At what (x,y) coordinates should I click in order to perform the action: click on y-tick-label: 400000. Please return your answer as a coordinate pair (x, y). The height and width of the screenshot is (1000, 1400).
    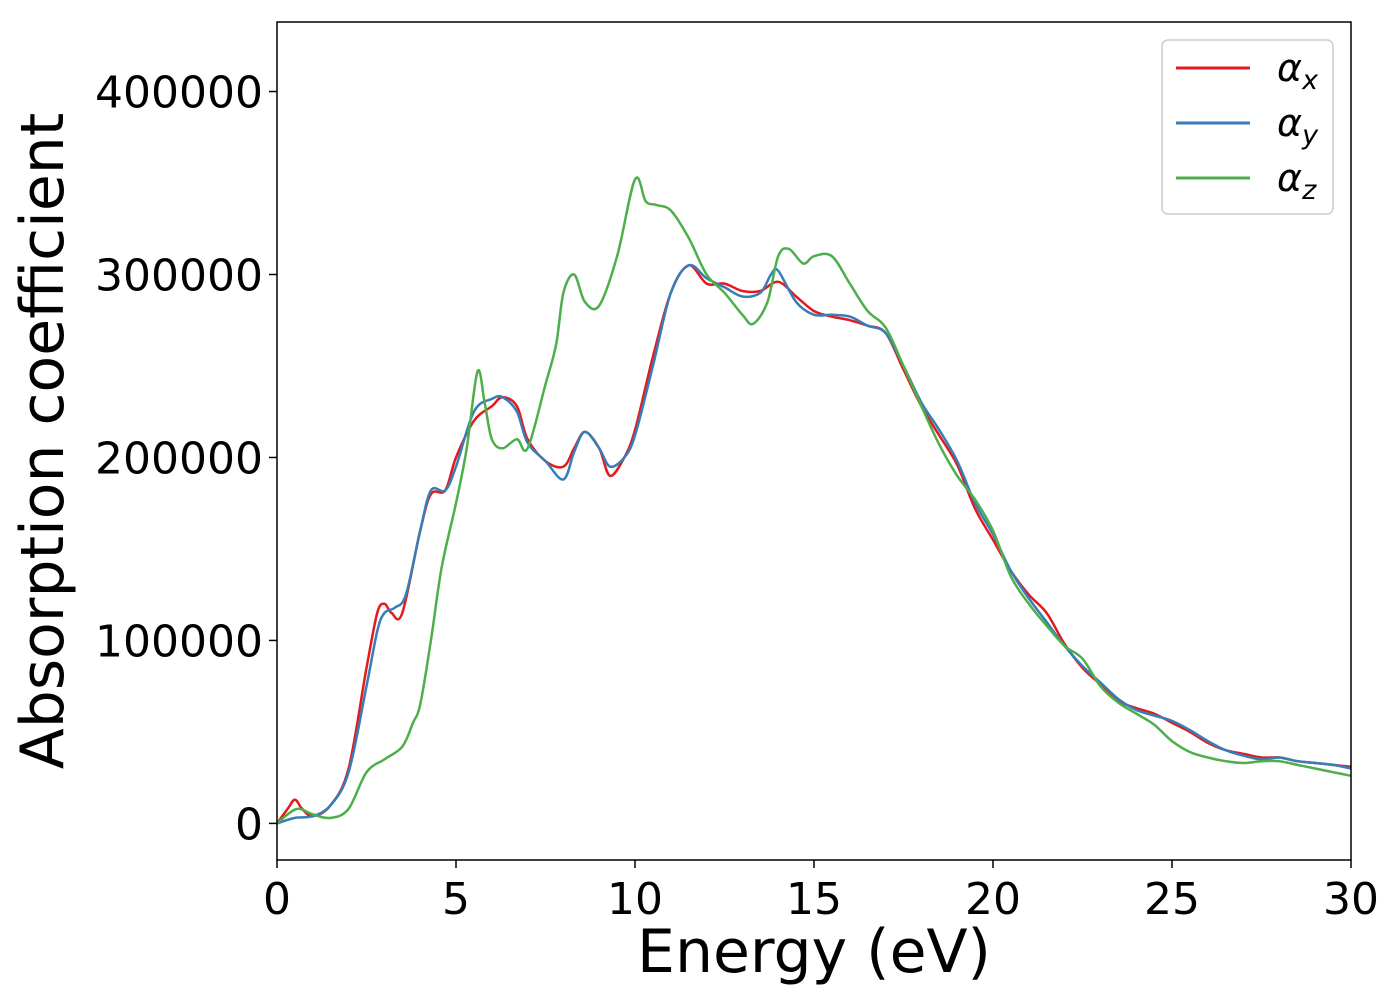
    Looking at the image, I should click on (179, 93).